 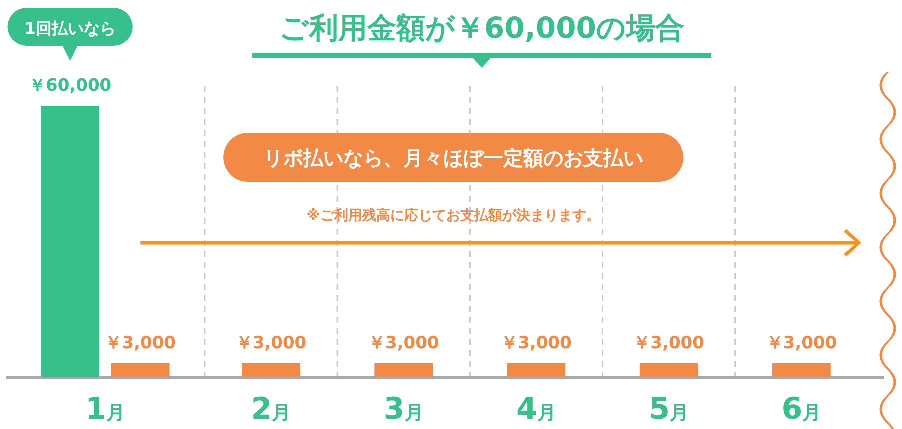 What do you see at coordinates (802, 409) in the screenshot?
I see `x-tick-label: 6月` at bounding box center [802, 409].